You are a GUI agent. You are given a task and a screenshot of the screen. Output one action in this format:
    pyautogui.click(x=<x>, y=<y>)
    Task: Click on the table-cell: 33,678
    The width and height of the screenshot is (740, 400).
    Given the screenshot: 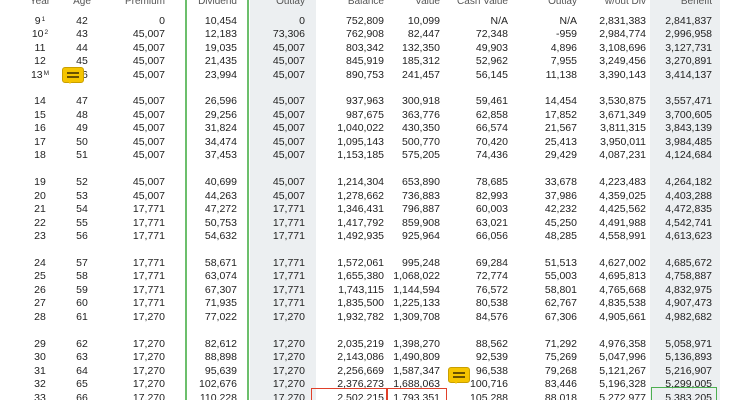 What is the action you would take?
    pyautogui.click(x=560, y=182)
    